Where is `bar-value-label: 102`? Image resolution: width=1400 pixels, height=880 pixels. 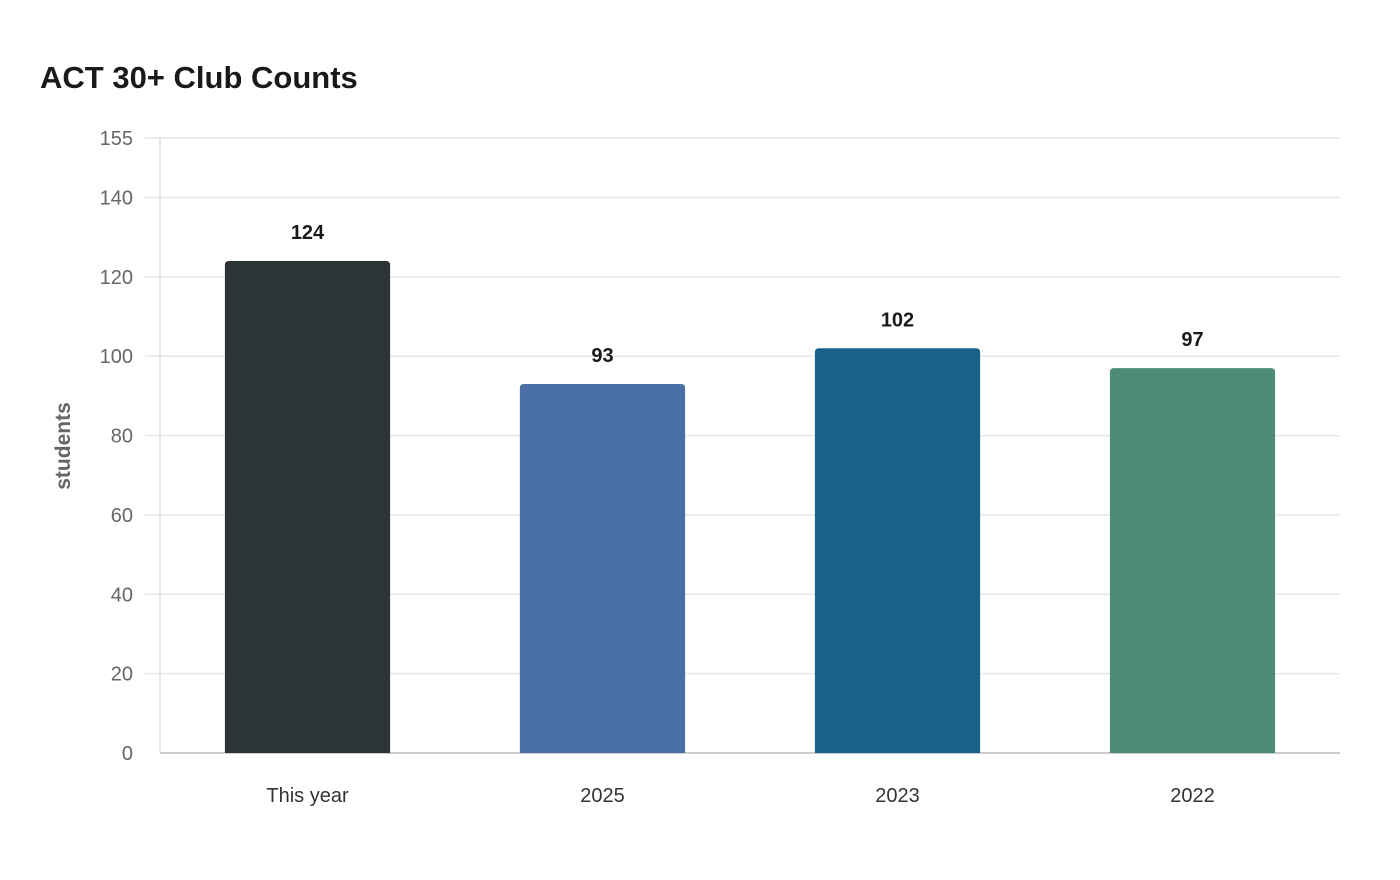 bar-value-label: 102 is located at coordinates (897, 320).